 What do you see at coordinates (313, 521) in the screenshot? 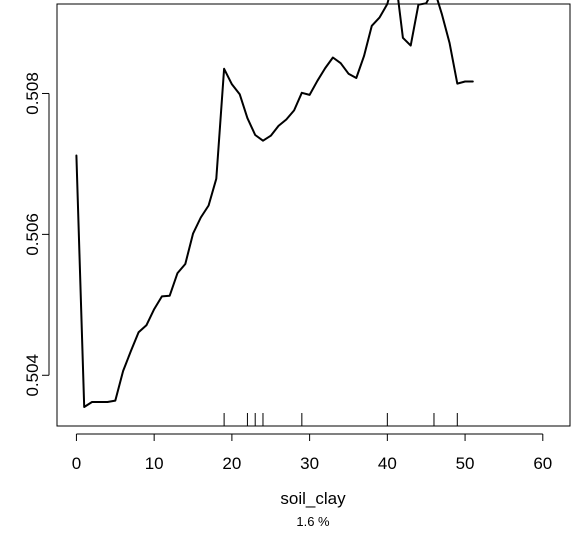
I see `x-axis-subtitle: 1.6 %` at bounding box center [313, 521].